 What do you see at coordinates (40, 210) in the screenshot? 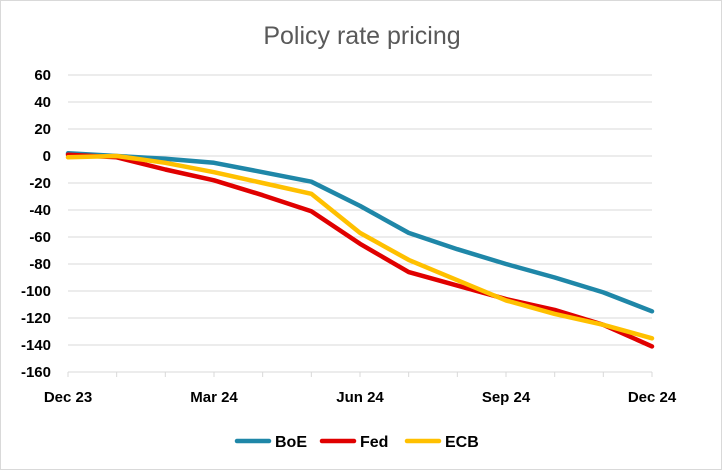
I see `y-tick-label: -40` at bounding box center [40, 210].